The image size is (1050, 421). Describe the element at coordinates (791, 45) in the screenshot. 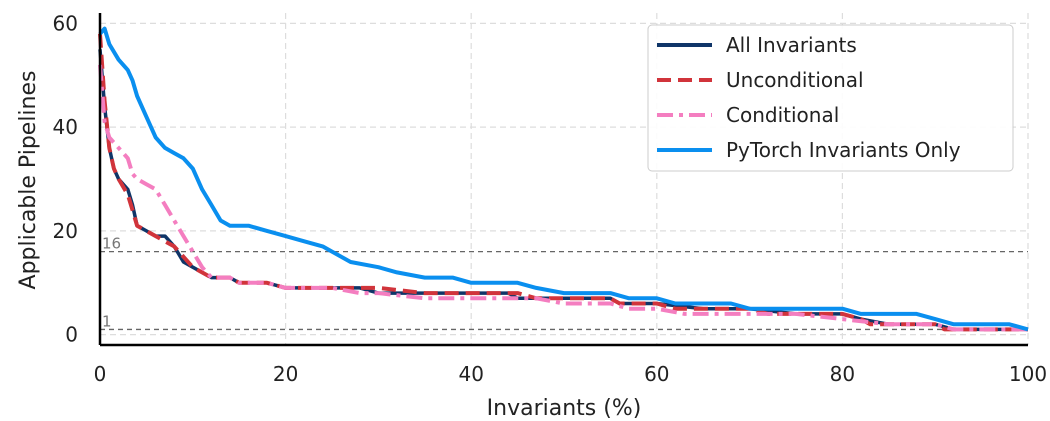

I see `legend-label: All Invariants` at that location.